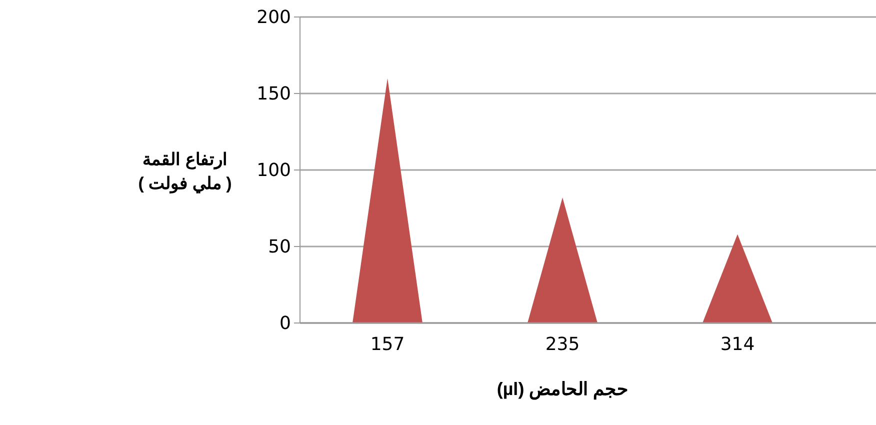  I want to click on y-axis-title: ارتفاع القمة ( ملي فولت ), so click(185, 172).